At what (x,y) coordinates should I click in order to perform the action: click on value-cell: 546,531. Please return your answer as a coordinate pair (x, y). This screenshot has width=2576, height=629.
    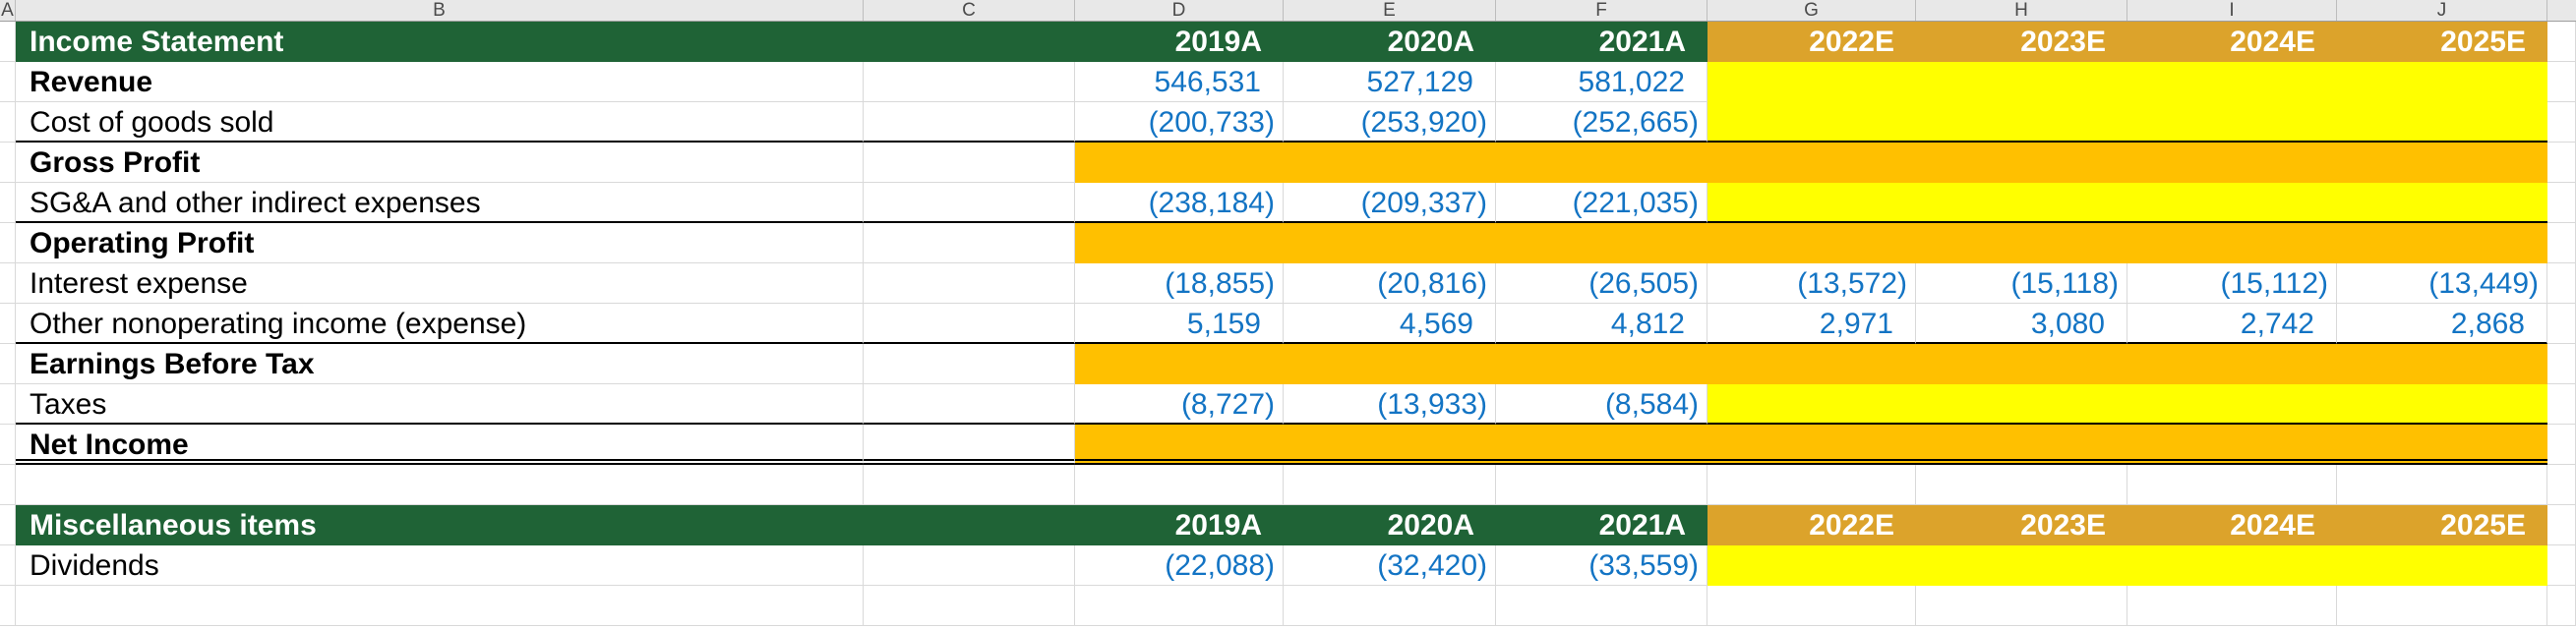
    Looking at the image, I should click on (1179, 82).